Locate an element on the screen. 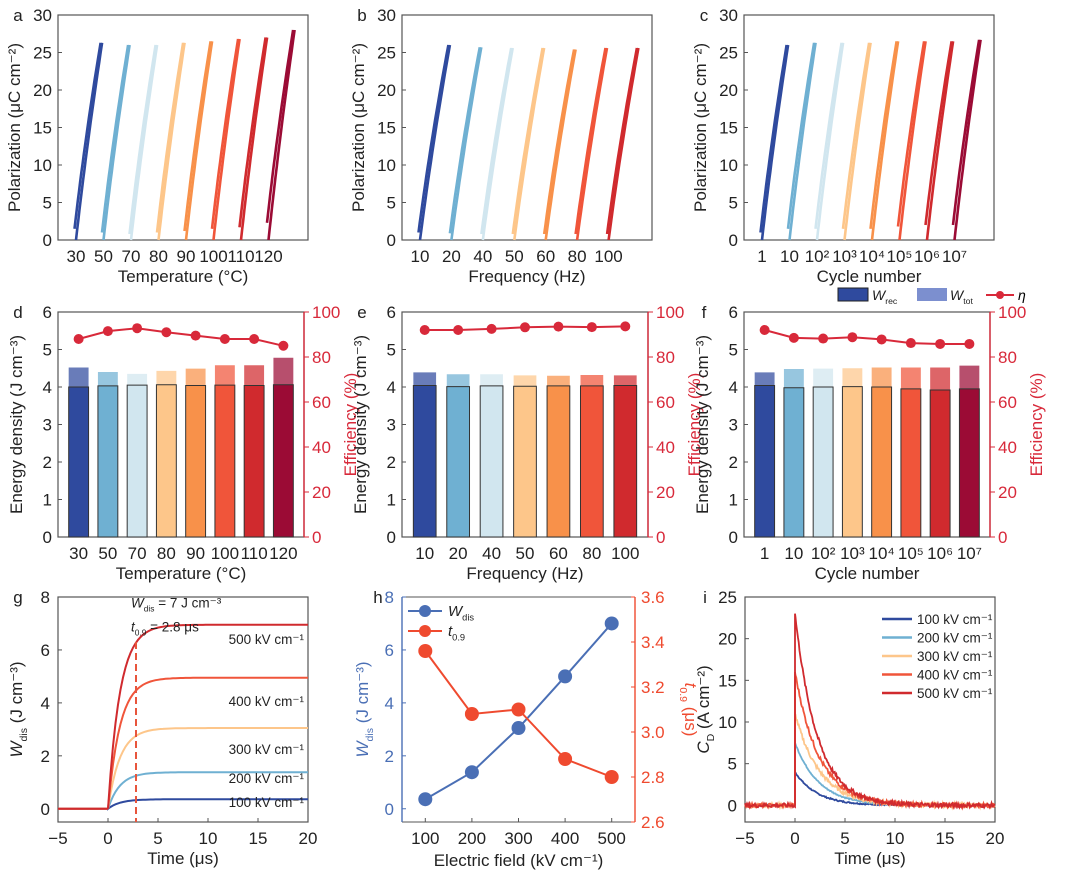  x-tick-label: −5 is located at coordinates (57, 838).